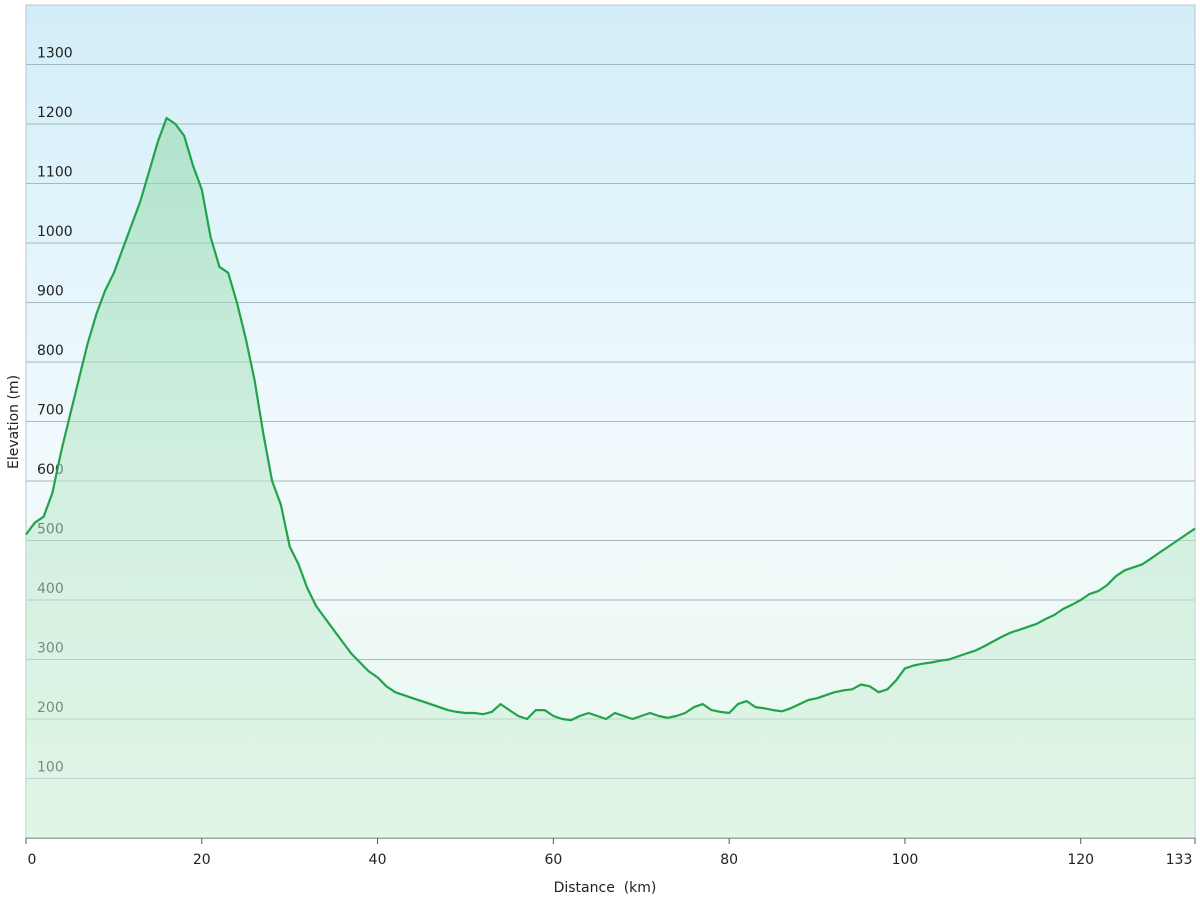  Describe the element at coordinates (32, 860) in the screenshot. I see `x-tick-label: 0` at that location.